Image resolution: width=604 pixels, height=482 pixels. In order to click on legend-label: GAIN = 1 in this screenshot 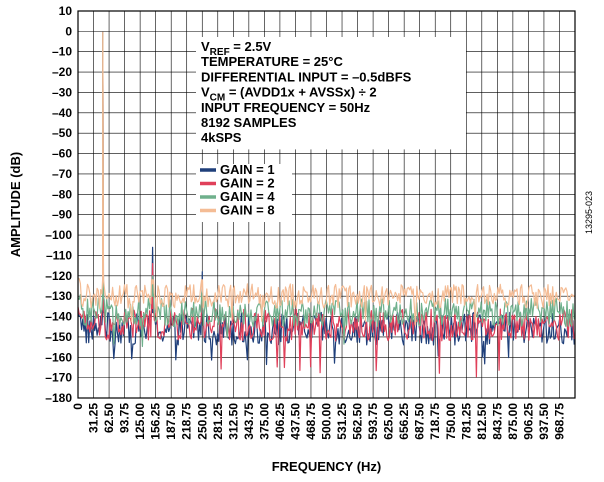, I will do `click(247, 169)`.